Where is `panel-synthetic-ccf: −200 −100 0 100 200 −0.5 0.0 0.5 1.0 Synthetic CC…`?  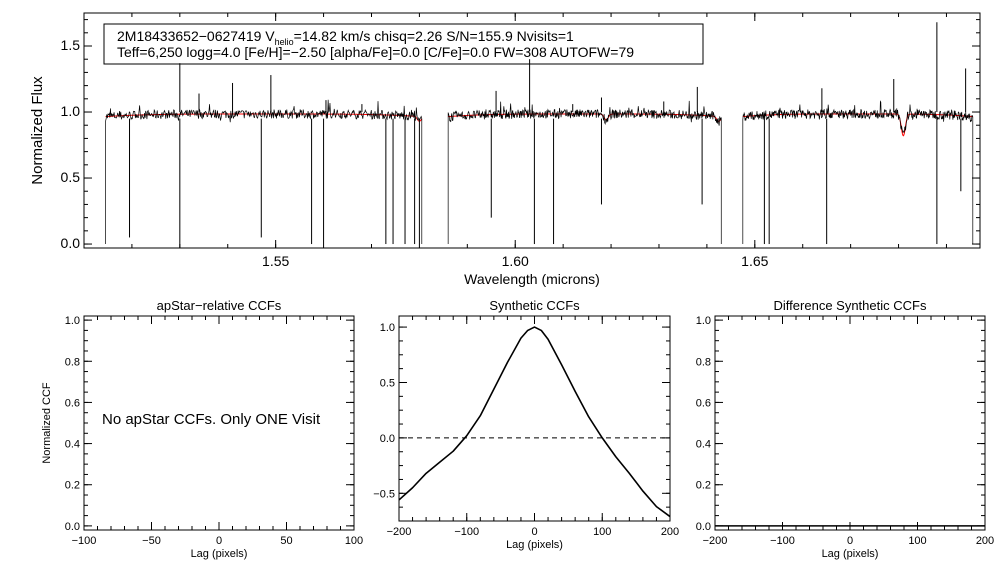
panel-synthetic-ccf: −200 −100 0 100 200 −0.5 0.0 0.5 1.0 Synthetic CC… is located at coordinates (526, 424).